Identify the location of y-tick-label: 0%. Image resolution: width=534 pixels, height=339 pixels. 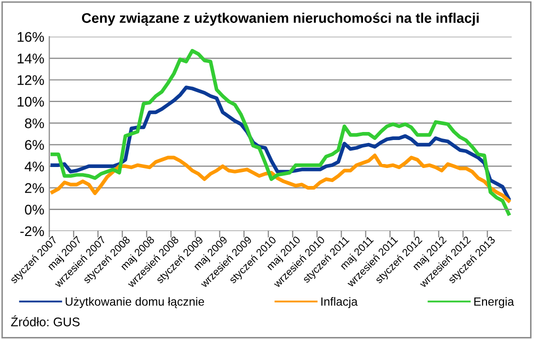
(34, 209).